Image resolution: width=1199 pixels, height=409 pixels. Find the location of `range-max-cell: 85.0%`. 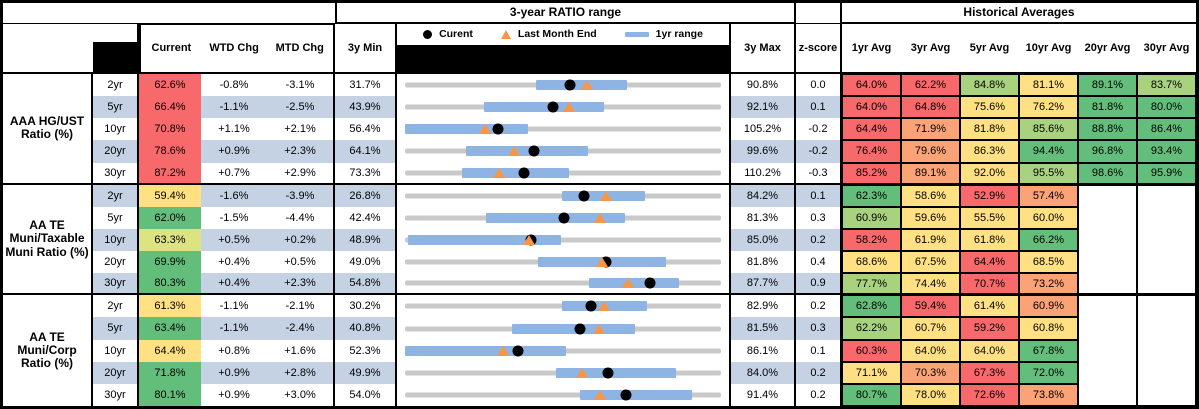

range-max-cell: 85.0% is located at coordinates (763, 240).